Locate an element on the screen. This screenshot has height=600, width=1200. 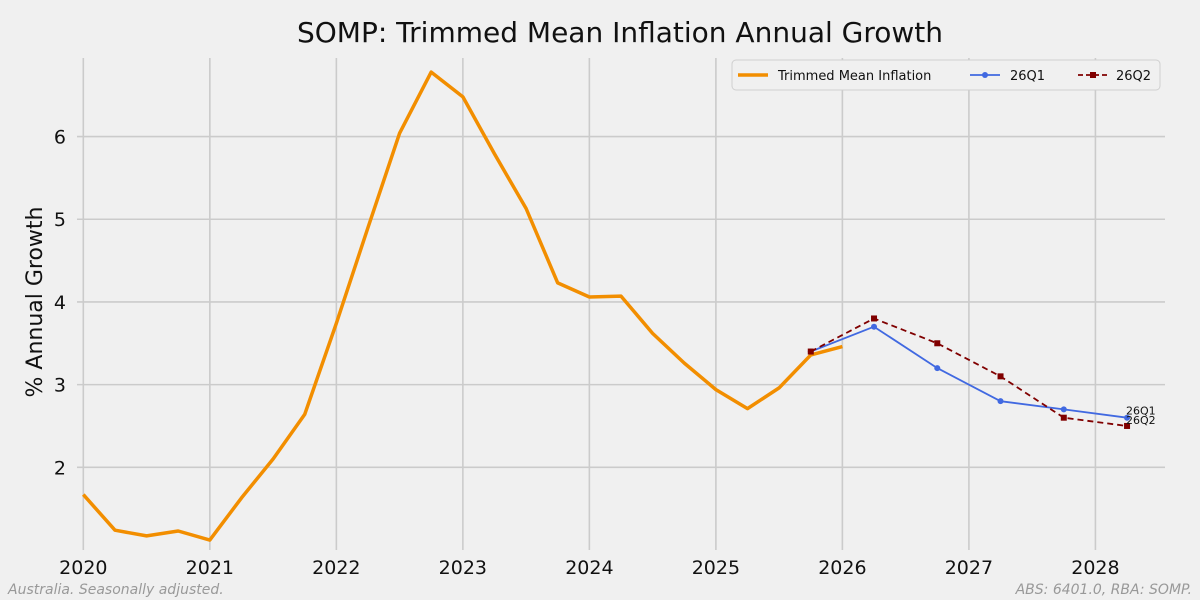
footnote-left: Australia. Seasonally adjusted. is located at coordinates (115, 590).